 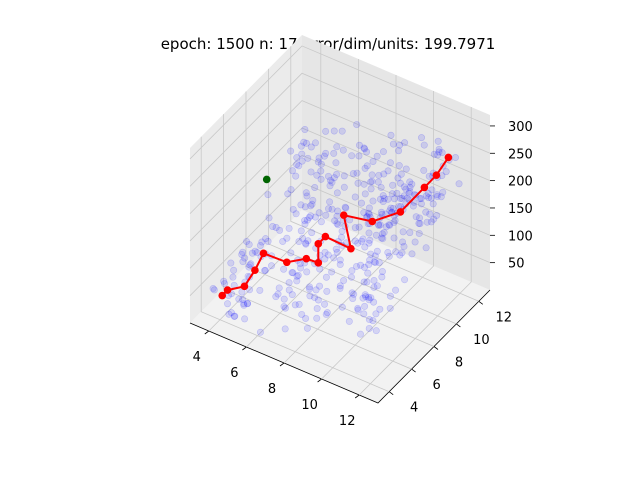 What do you see at coordinates (207, 332) in the screenshot?
I see `x-tick-mark` at bounding box center [207, 332].